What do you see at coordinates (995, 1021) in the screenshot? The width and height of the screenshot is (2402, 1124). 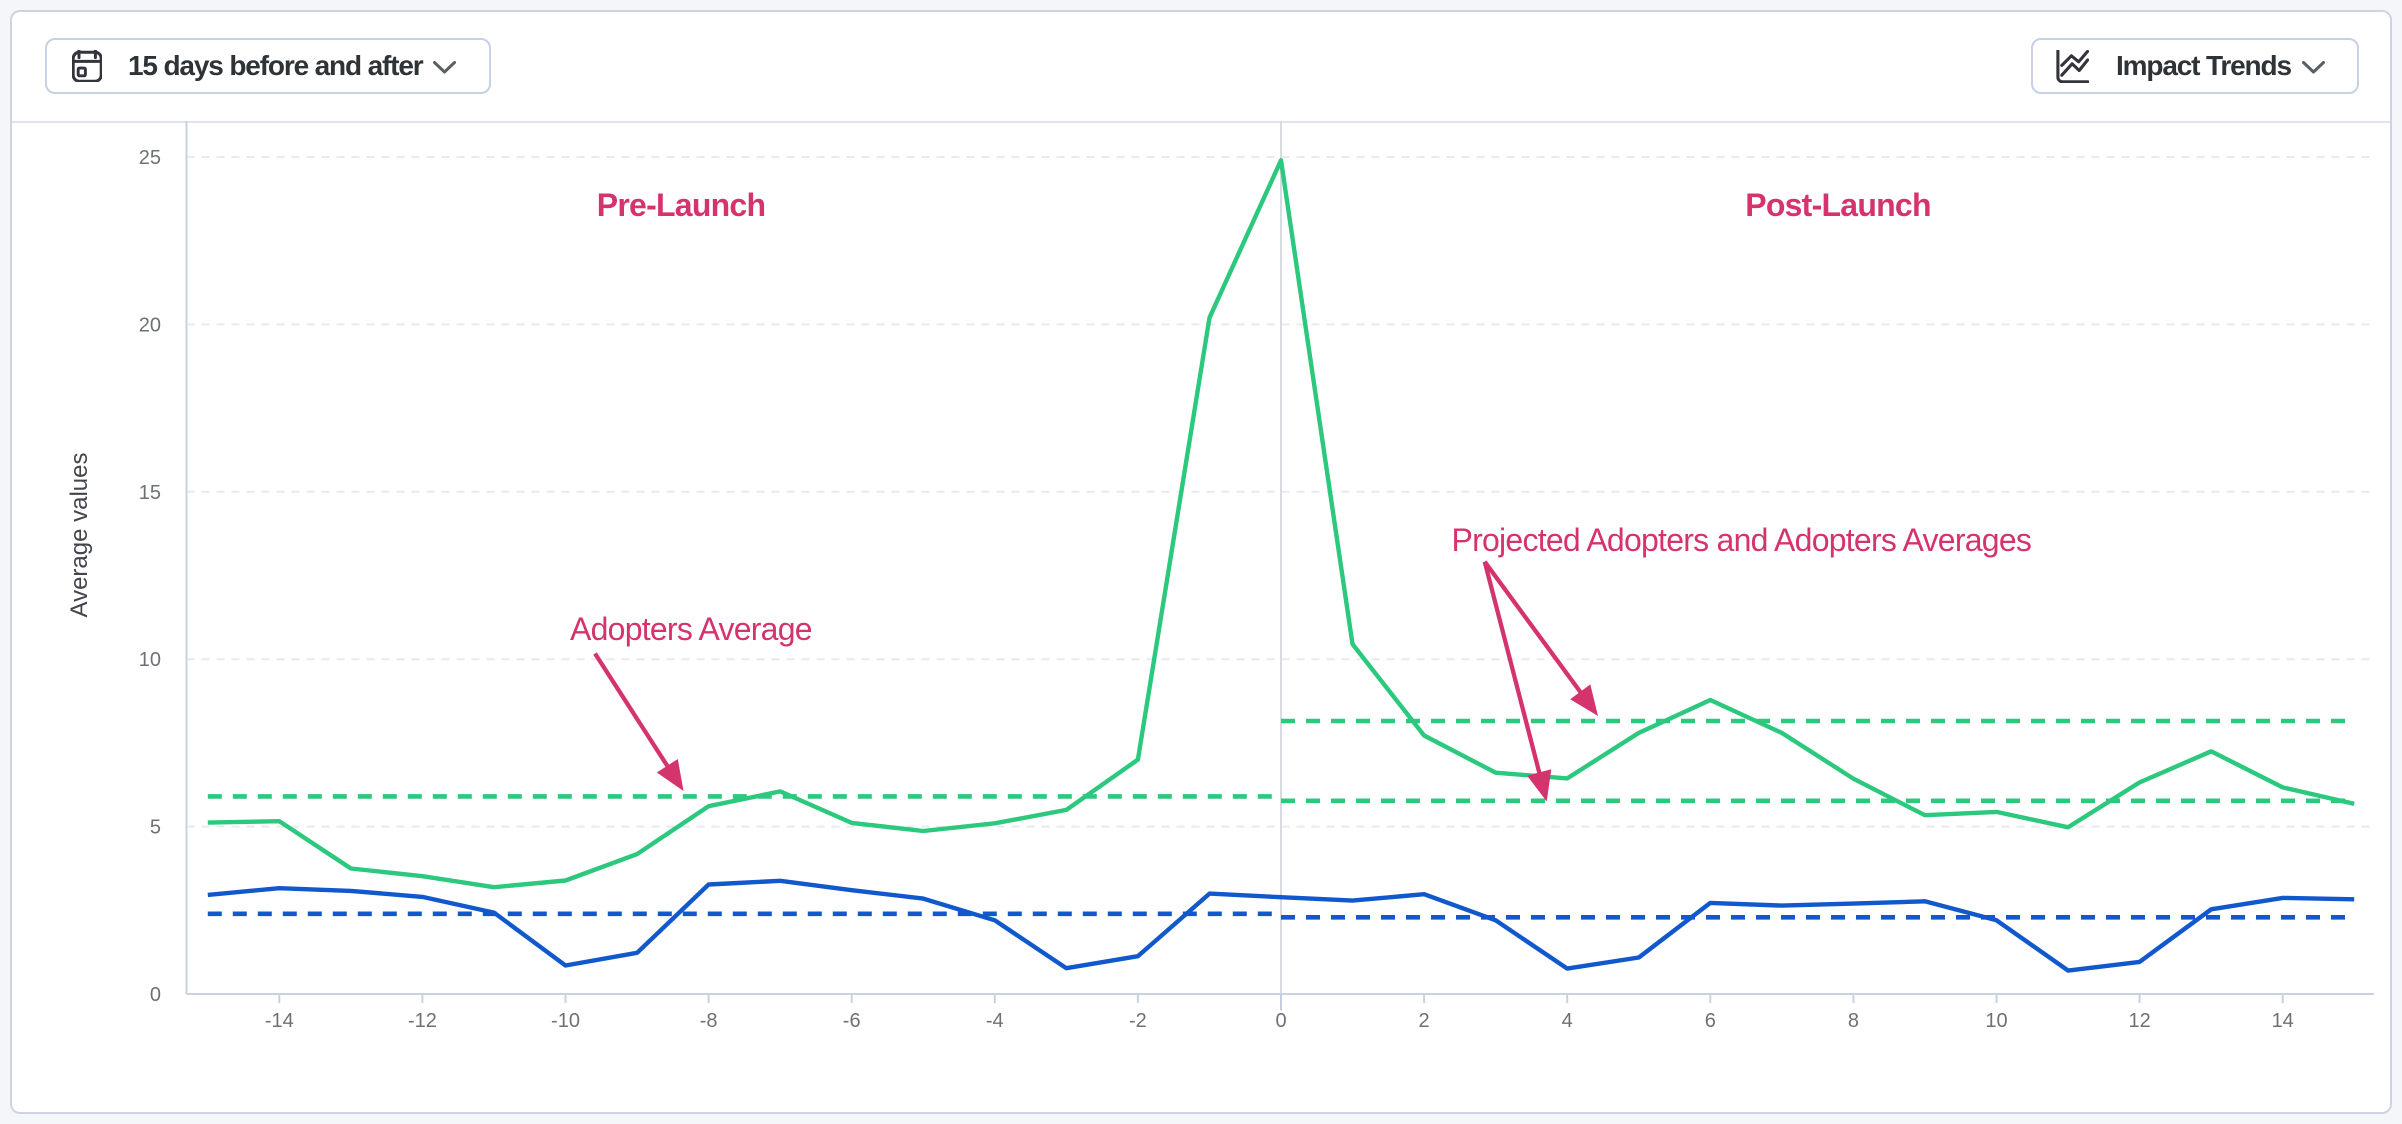 I see `svg-text: -4` at bounding box center [995, 1021].